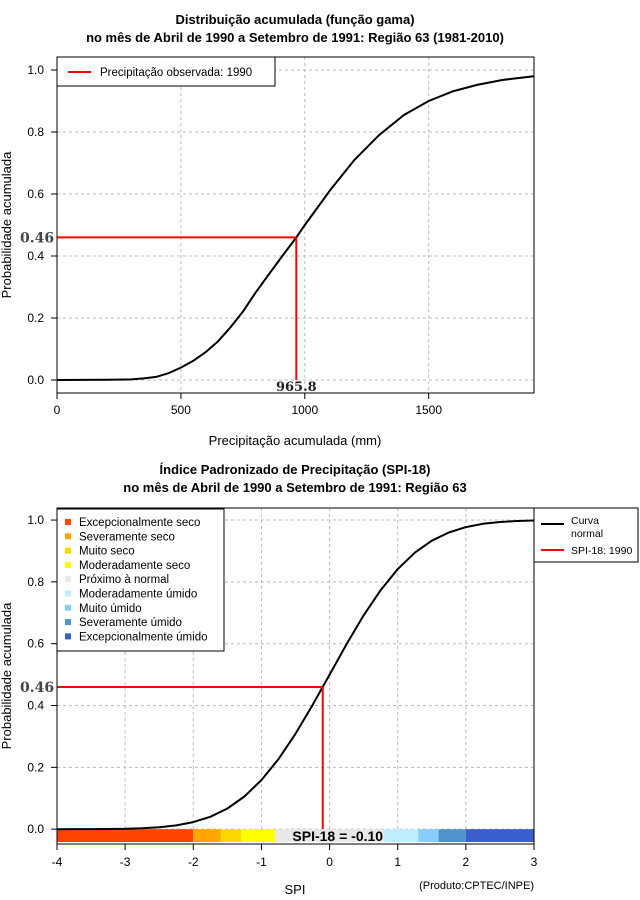 Image resolution: width=640 pixels, height=900 pixels. What do you see at coordinates (601, 551) in the screenshot?
I see `side-legend-label: SPI-18: 1990` at bounding box center [601, 551].